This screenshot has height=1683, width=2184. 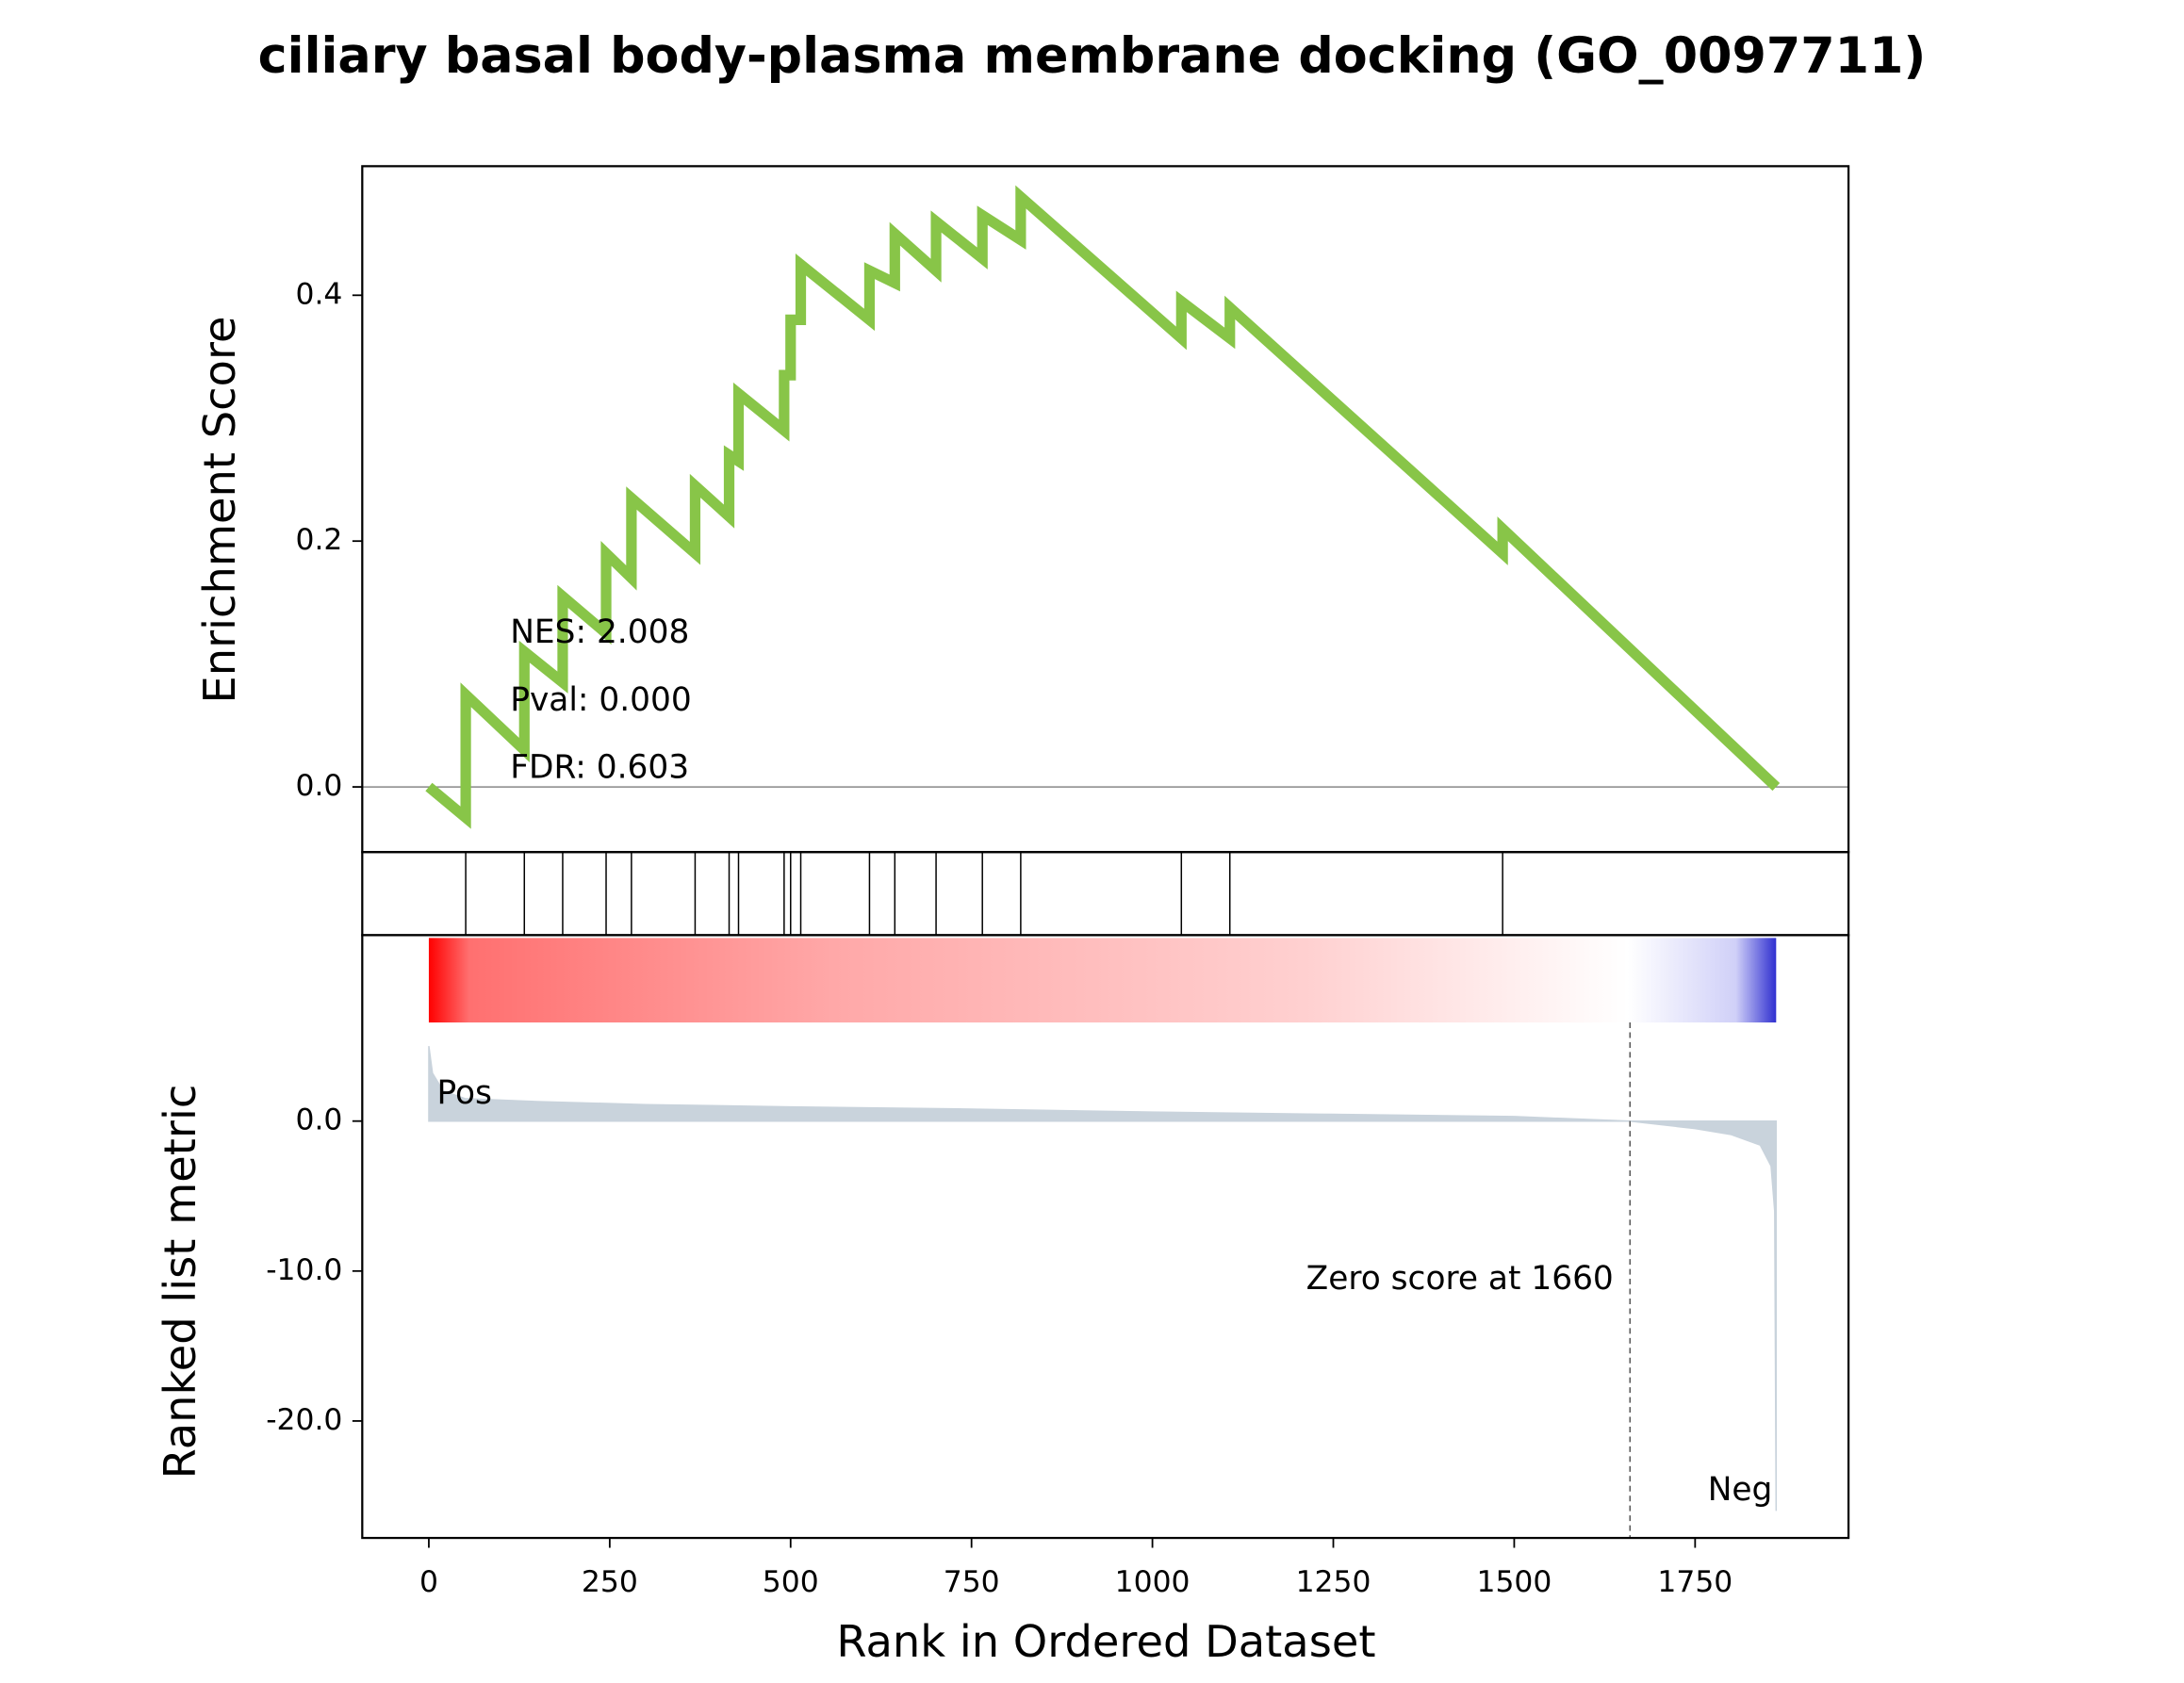 What do you see at coordinates (318, 294) in the screenshot?
I see `y-tick-label: 0.4` at bounding box center [318, 294].